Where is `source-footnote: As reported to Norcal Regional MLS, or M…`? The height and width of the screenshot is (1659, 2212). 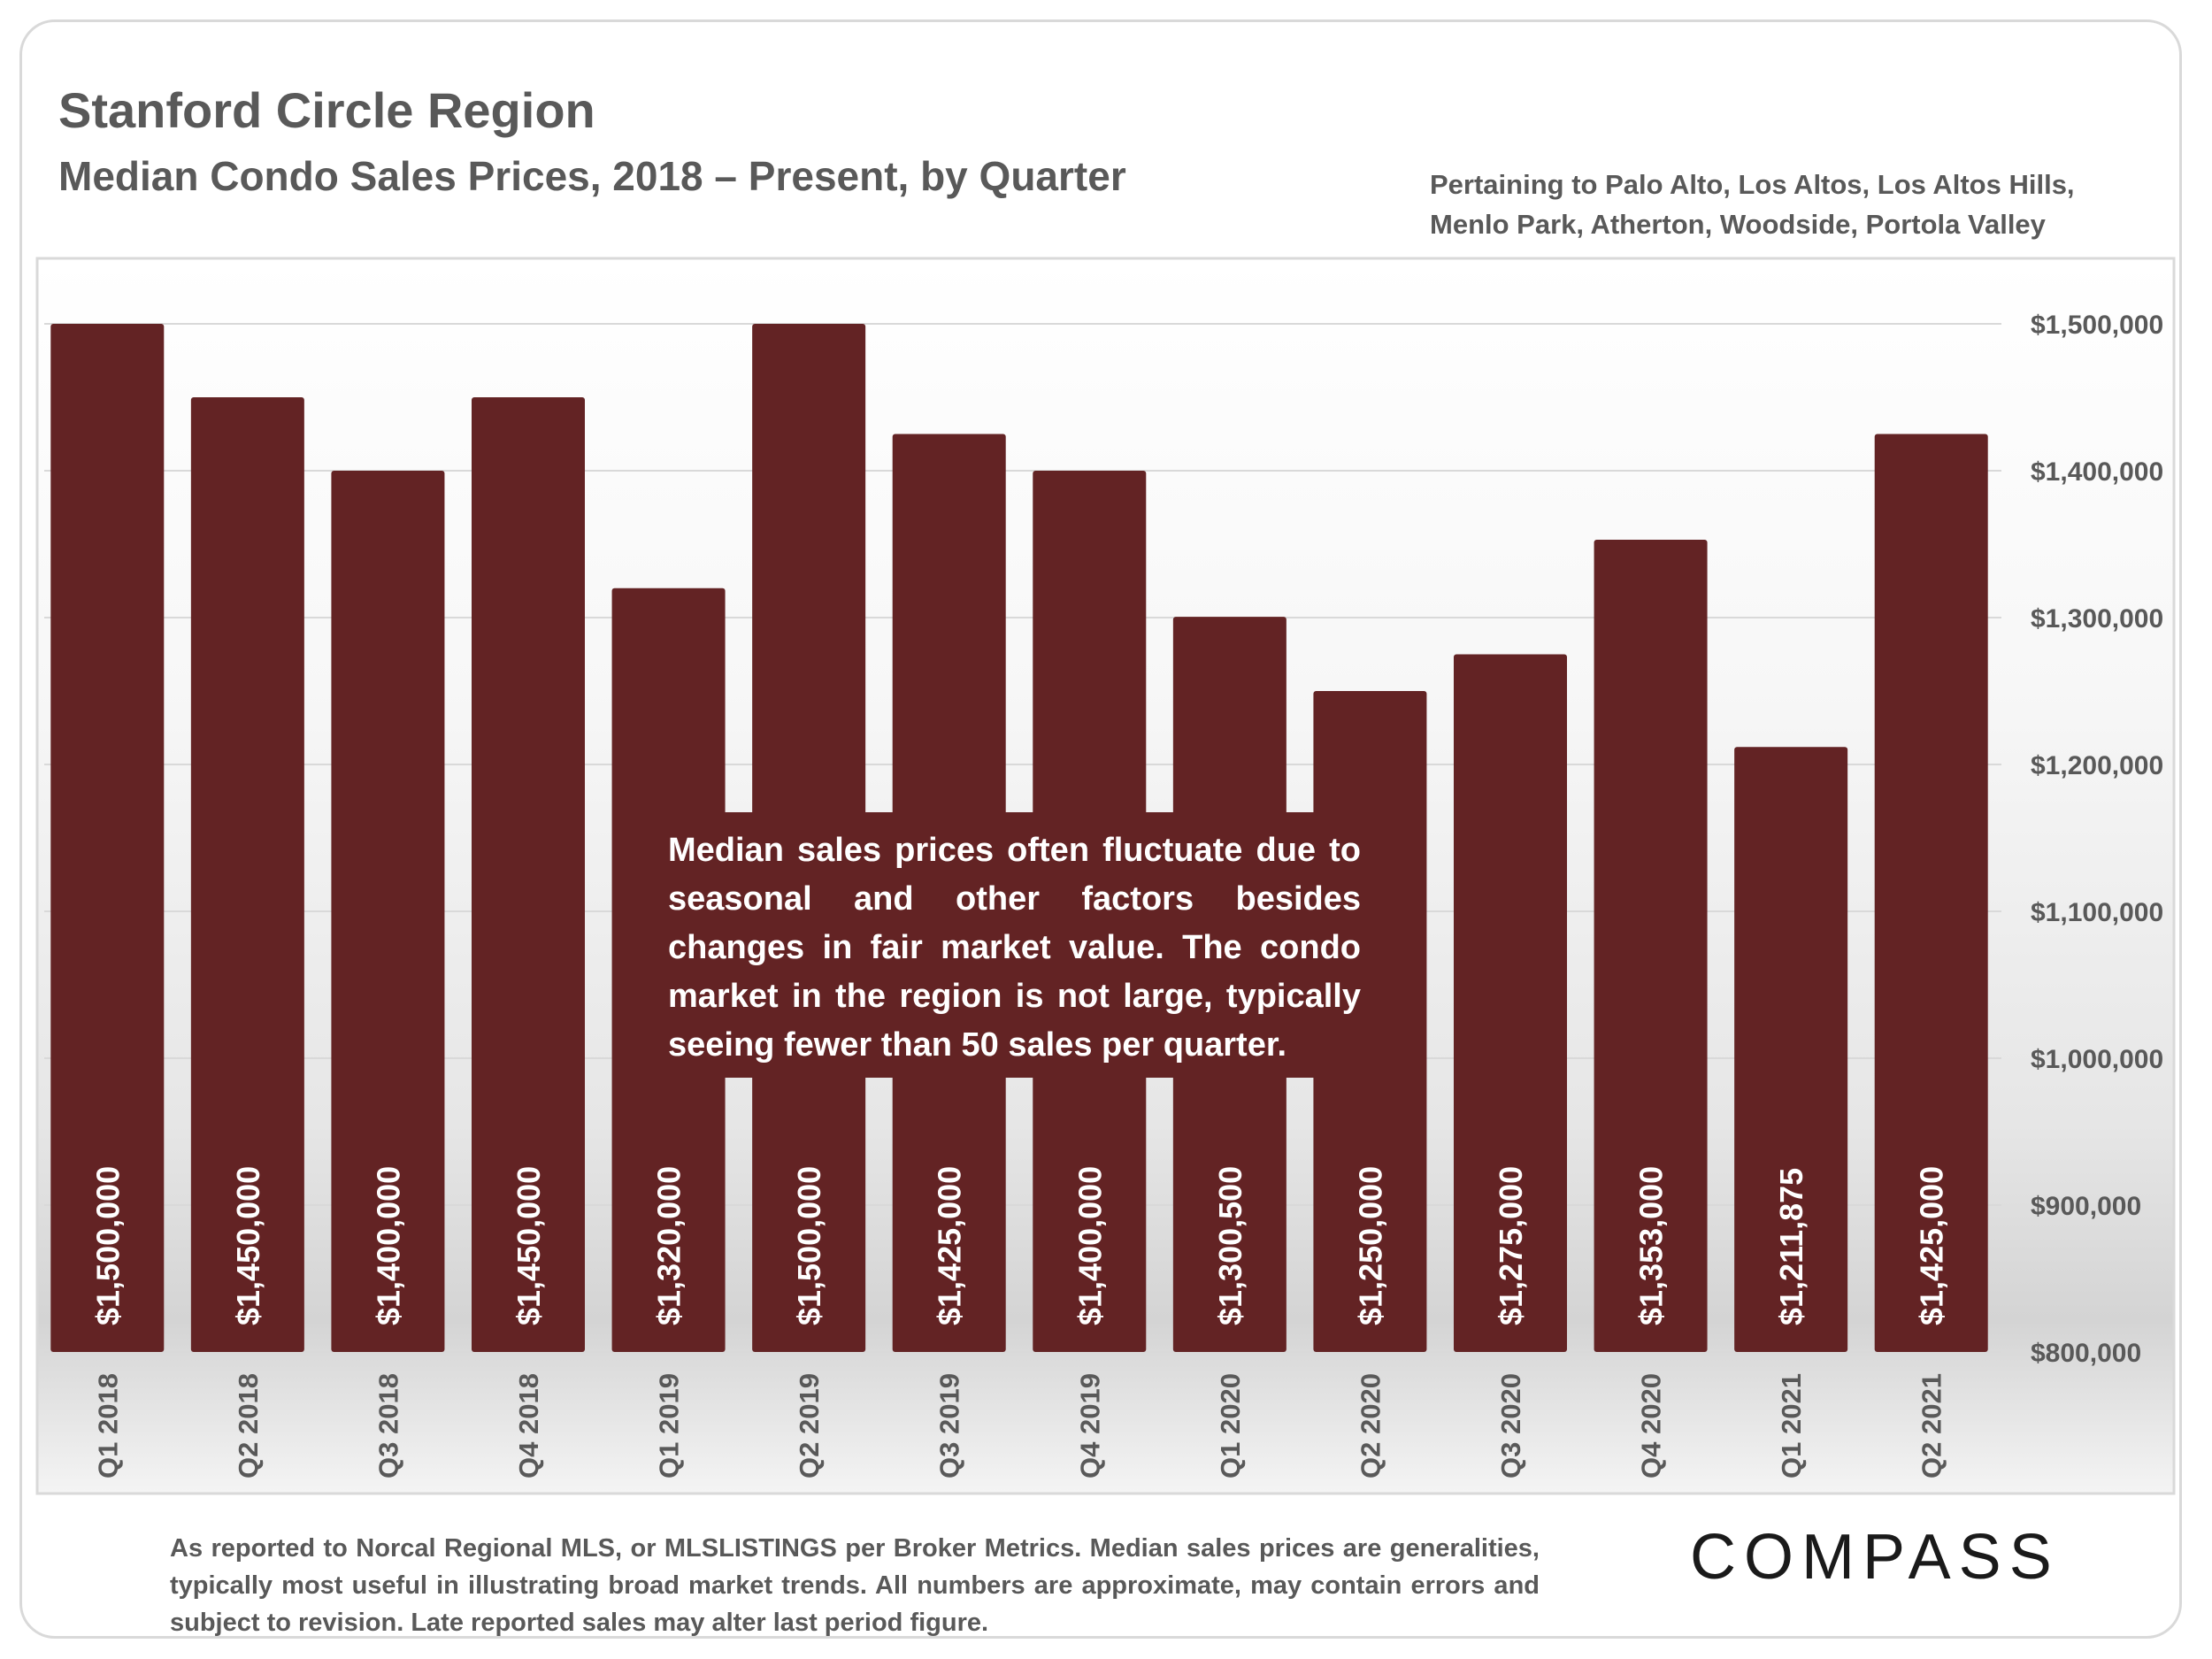
source-footnote: As reported to Norcal Regional MLS, or M… is located at coordinates (855, 1586).